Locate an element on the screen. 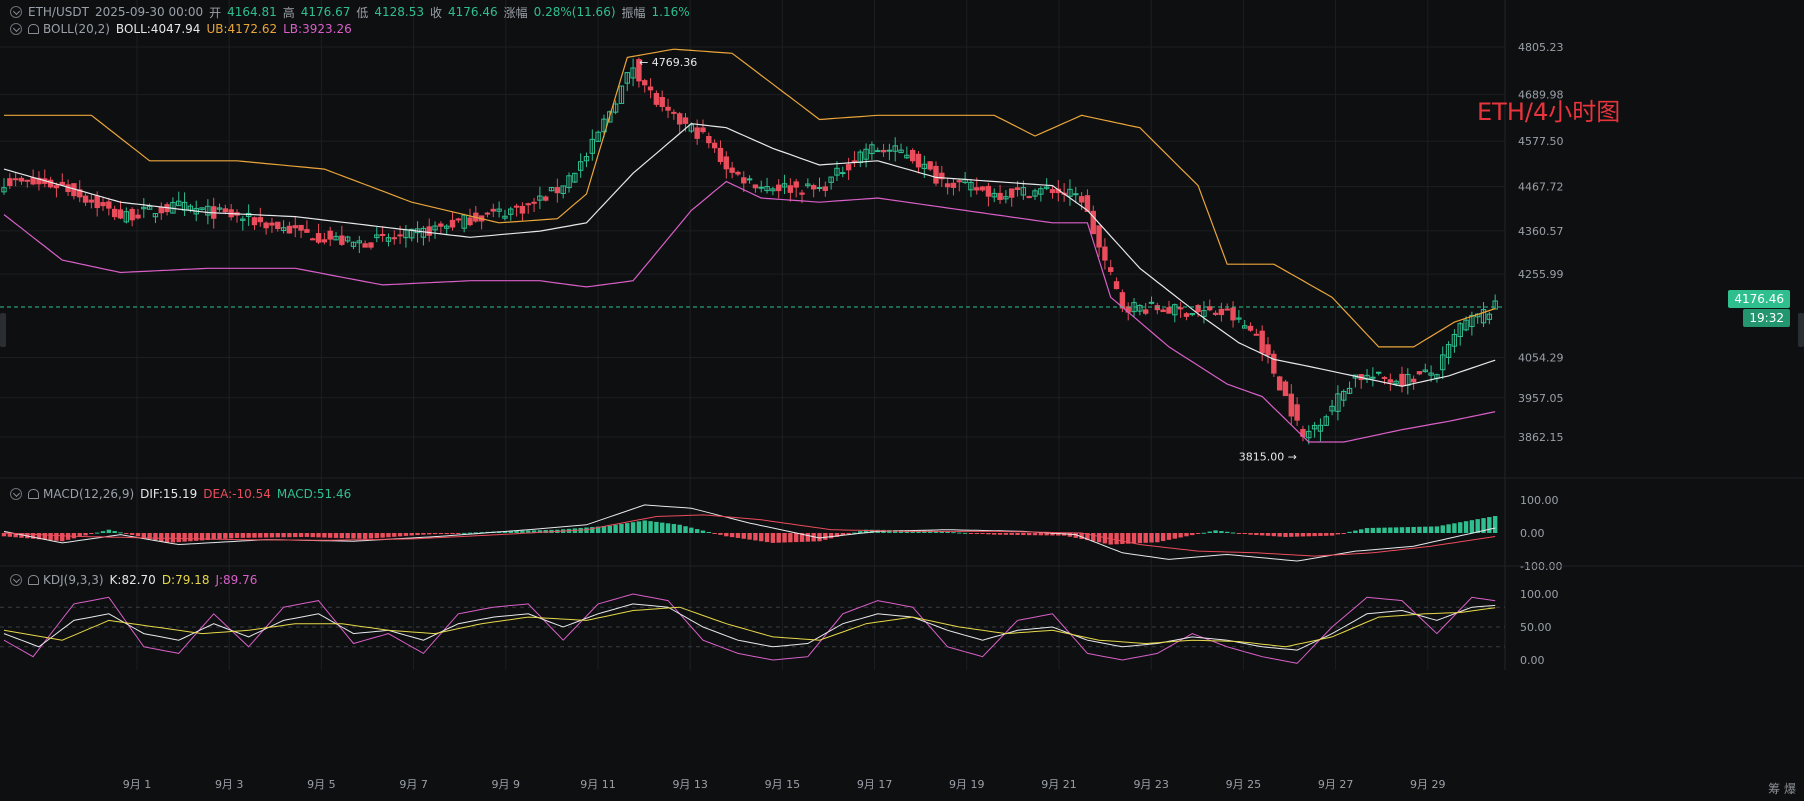 The width and height of the screenshot is (1804, 801). kdj-d-line is located at coordinates (749, 627).